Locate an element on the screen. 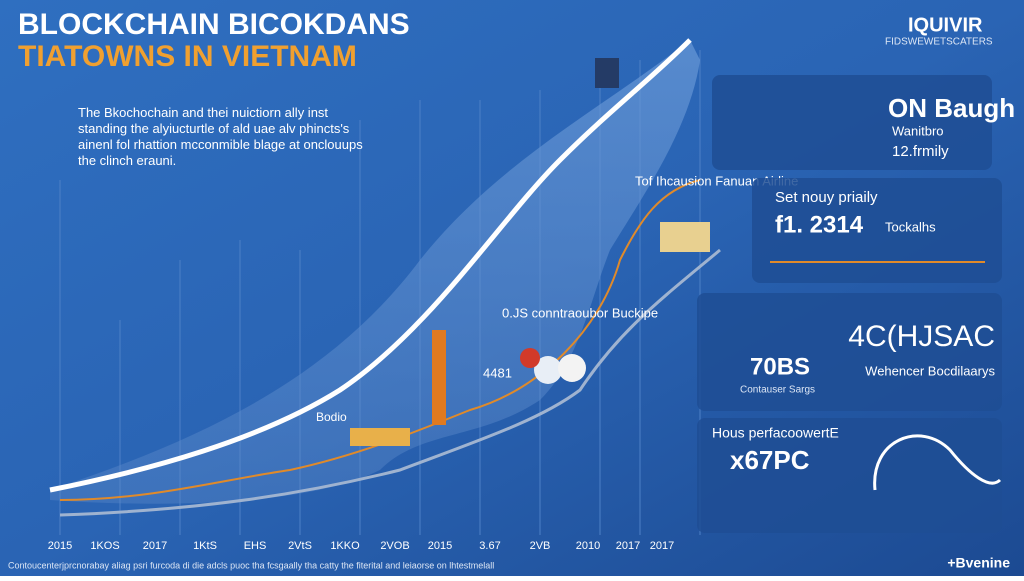 Image resolution: width=1024 pixels, height=581 pixels. panel-stat: 70BS is located at coordinates (780, 366).